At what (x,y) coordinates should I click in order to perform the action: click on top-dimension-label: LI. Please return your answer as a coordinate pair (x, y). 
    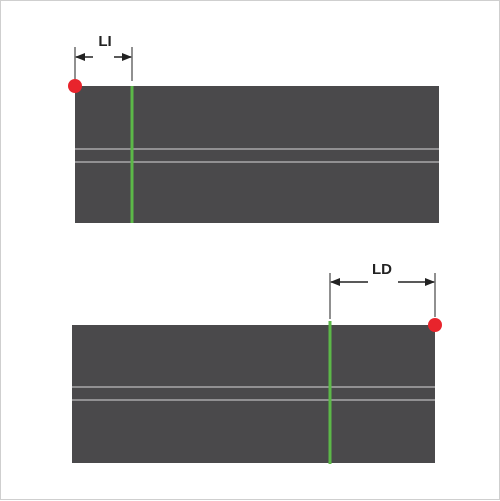
    Looking at the image, I should click on (104, 41).